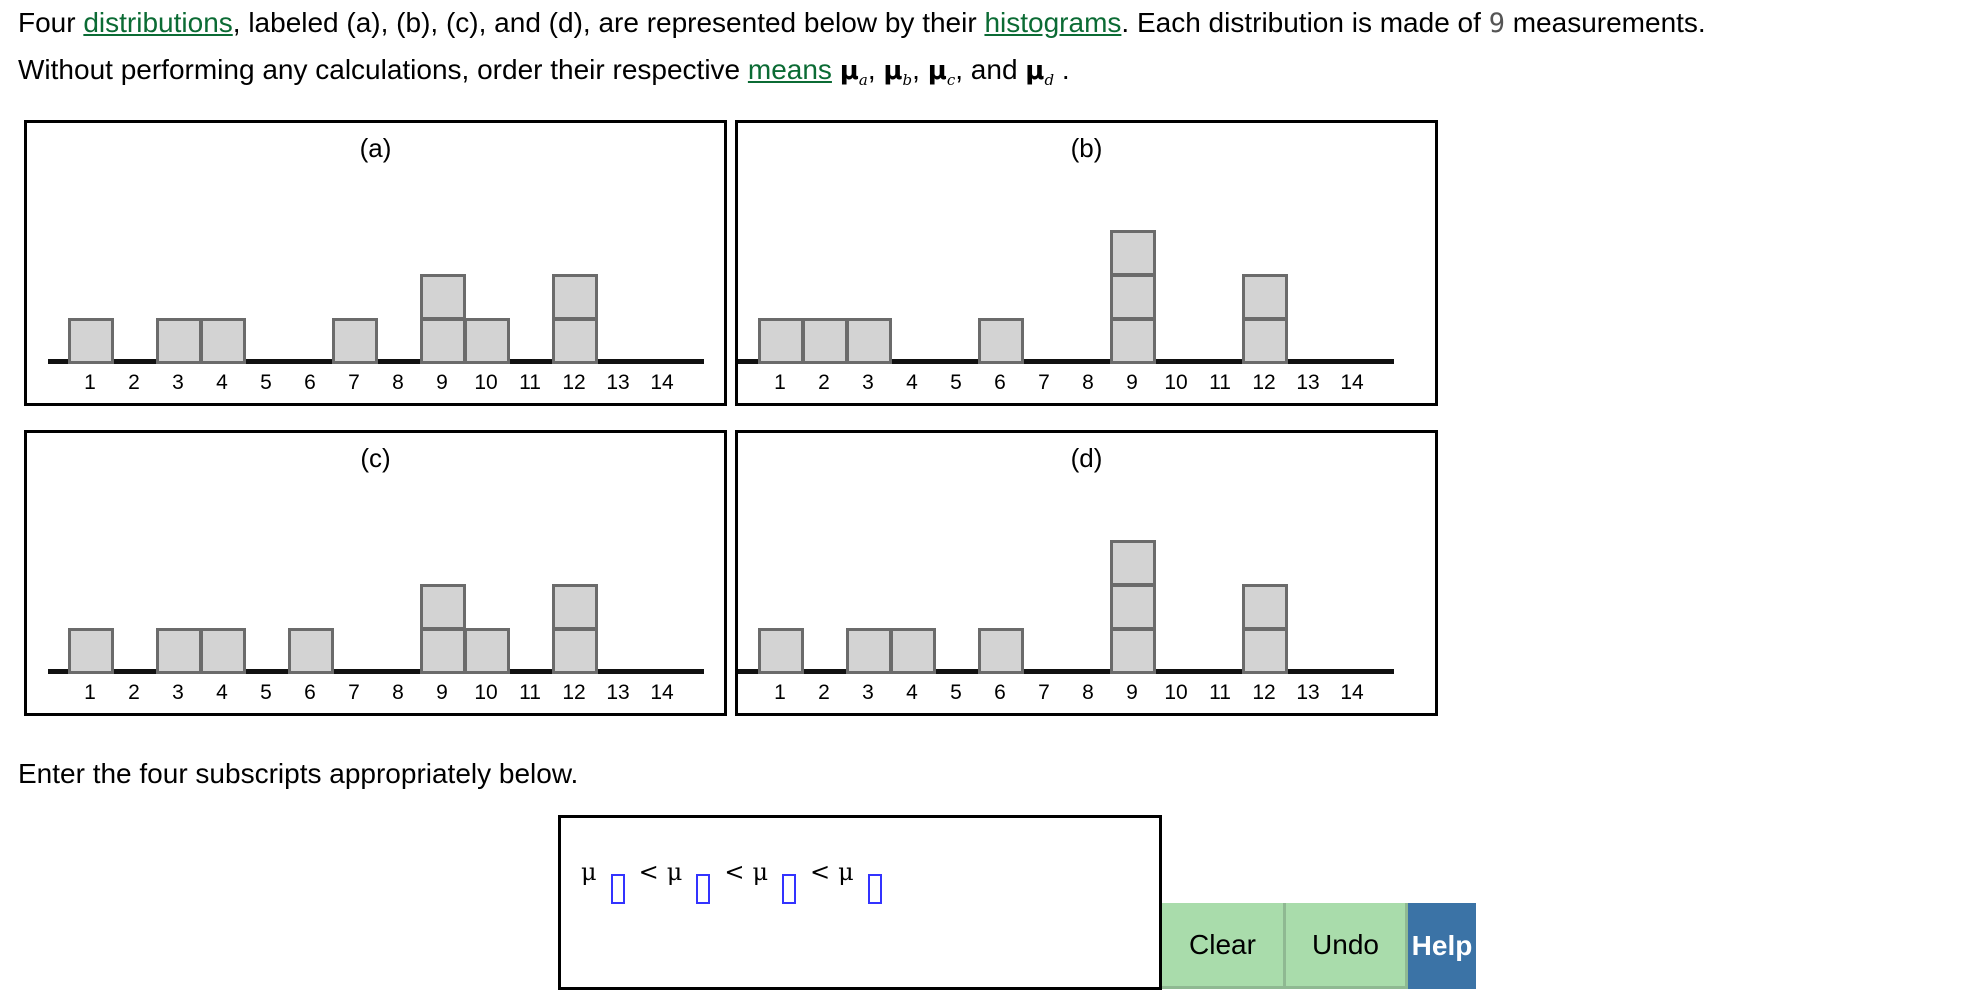  What do you see at coordinates (375, 148) in the screenshot?
I see `histogram-title: (a)` at bounding box center [375, 148].